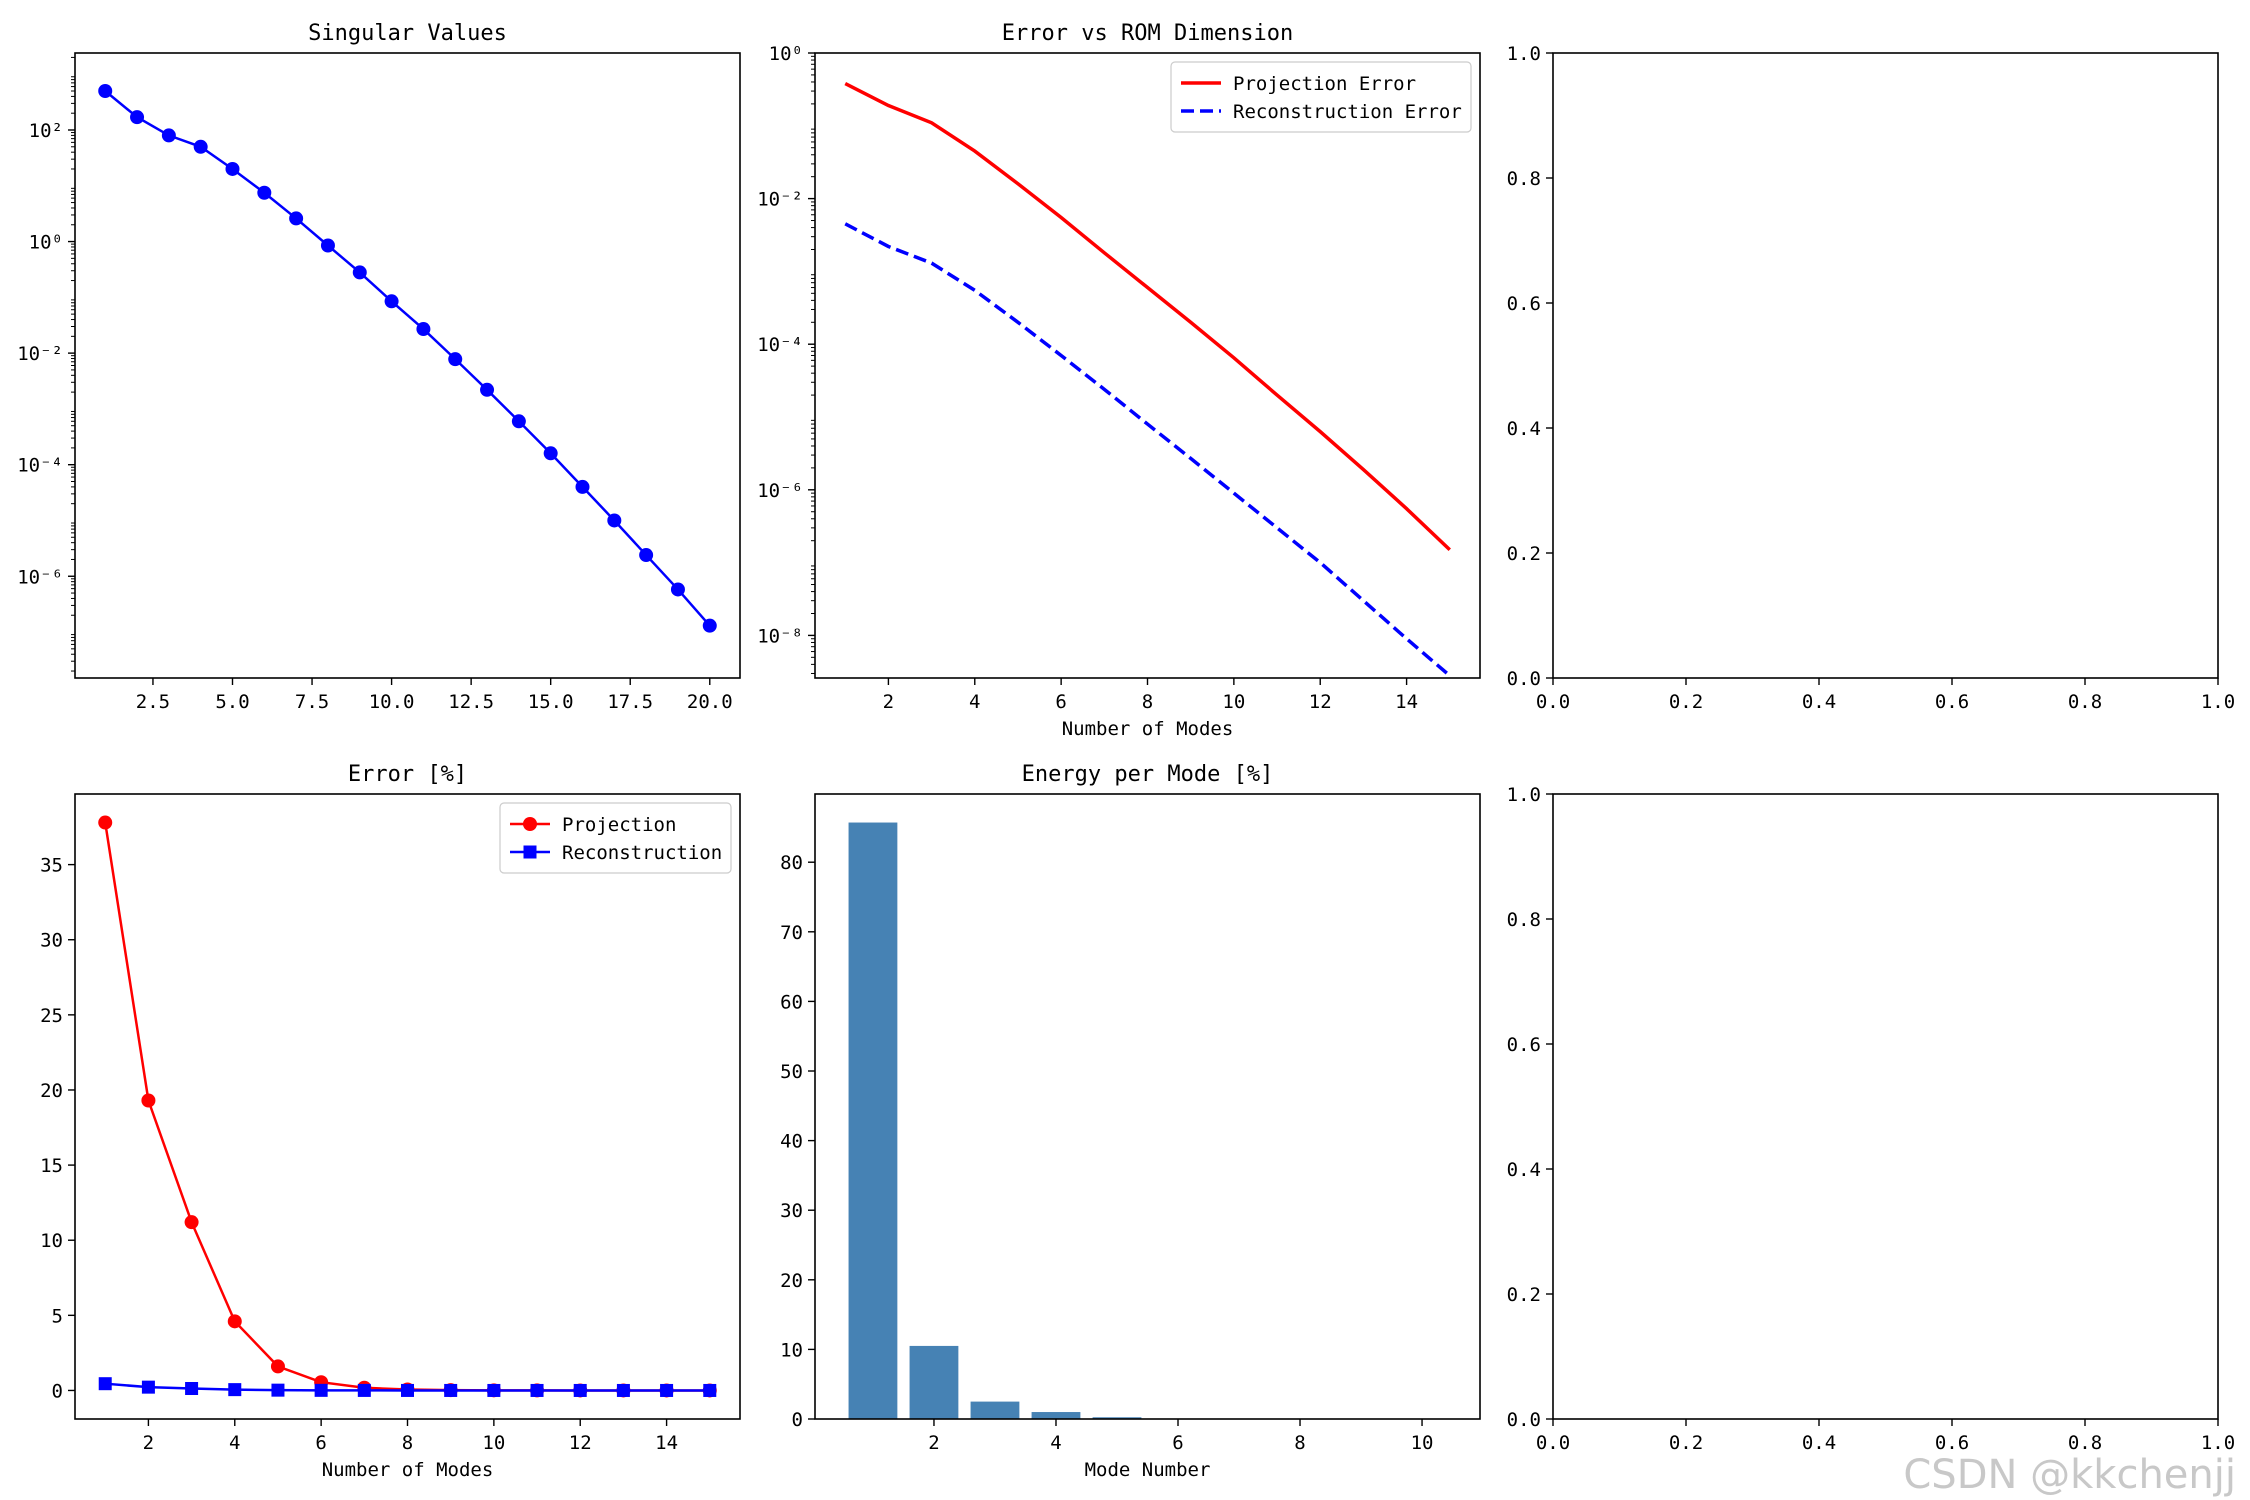 This screenshot has height=1500, width=2250. What do you see at coordinates (2218, 702) in the screenshot?
I see `x-tick-label: 1.0` at bounding box center [2218, 702].